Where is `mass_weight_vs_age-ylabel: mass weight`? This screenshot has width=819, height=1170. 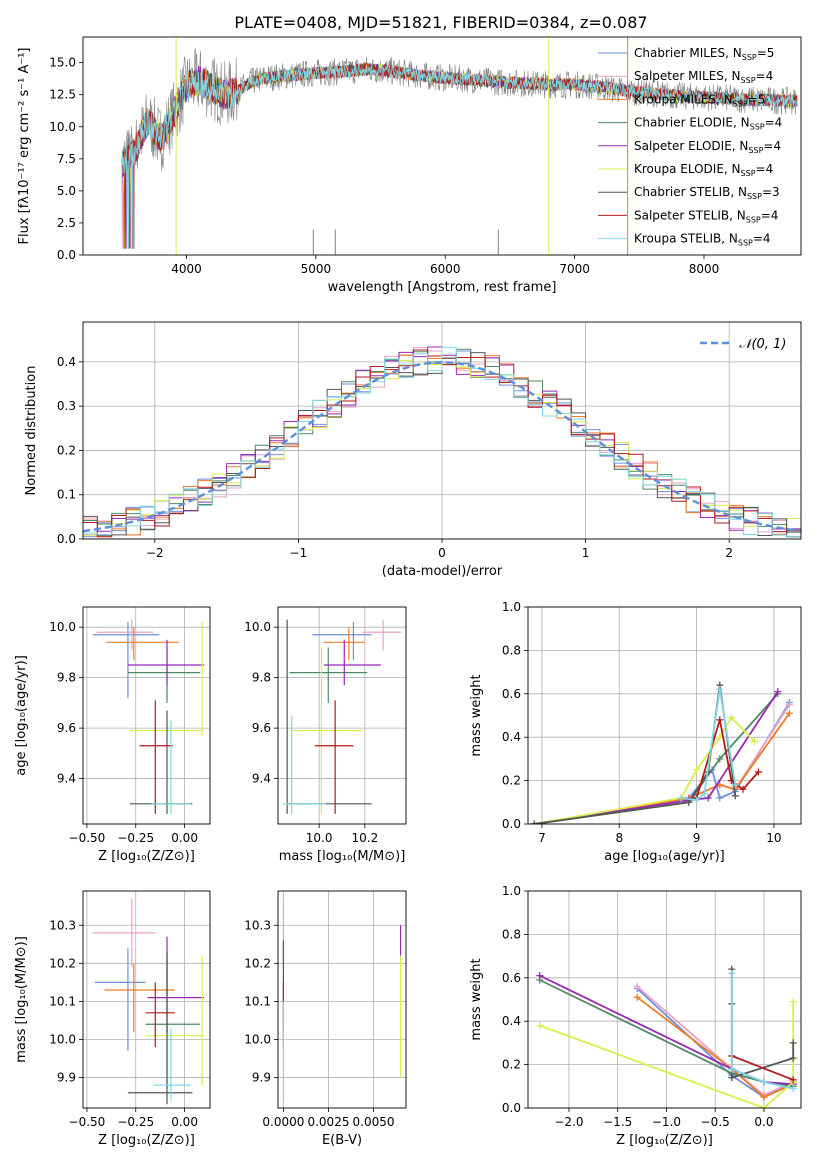
mass_weight_vs_age-ylabel: mass weight is located at coordinates (476, 715).